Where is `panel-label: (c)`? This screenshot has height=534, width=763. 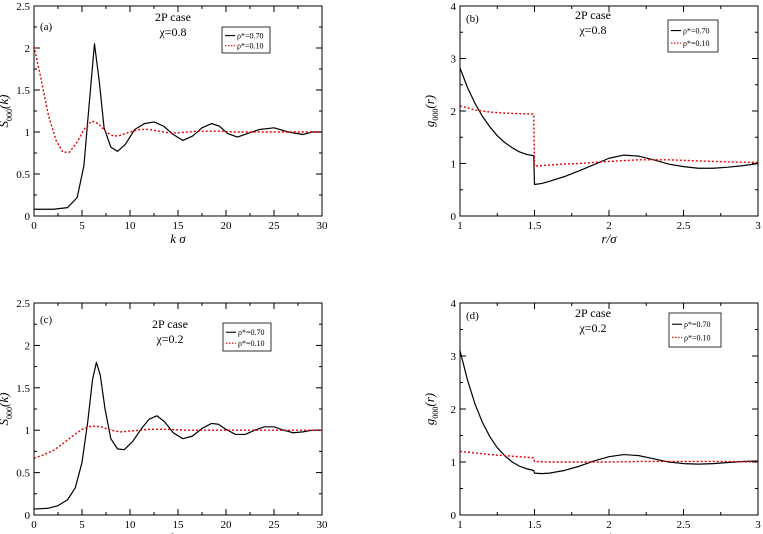
panel-label: (c) is located at coordinates (46, 320).